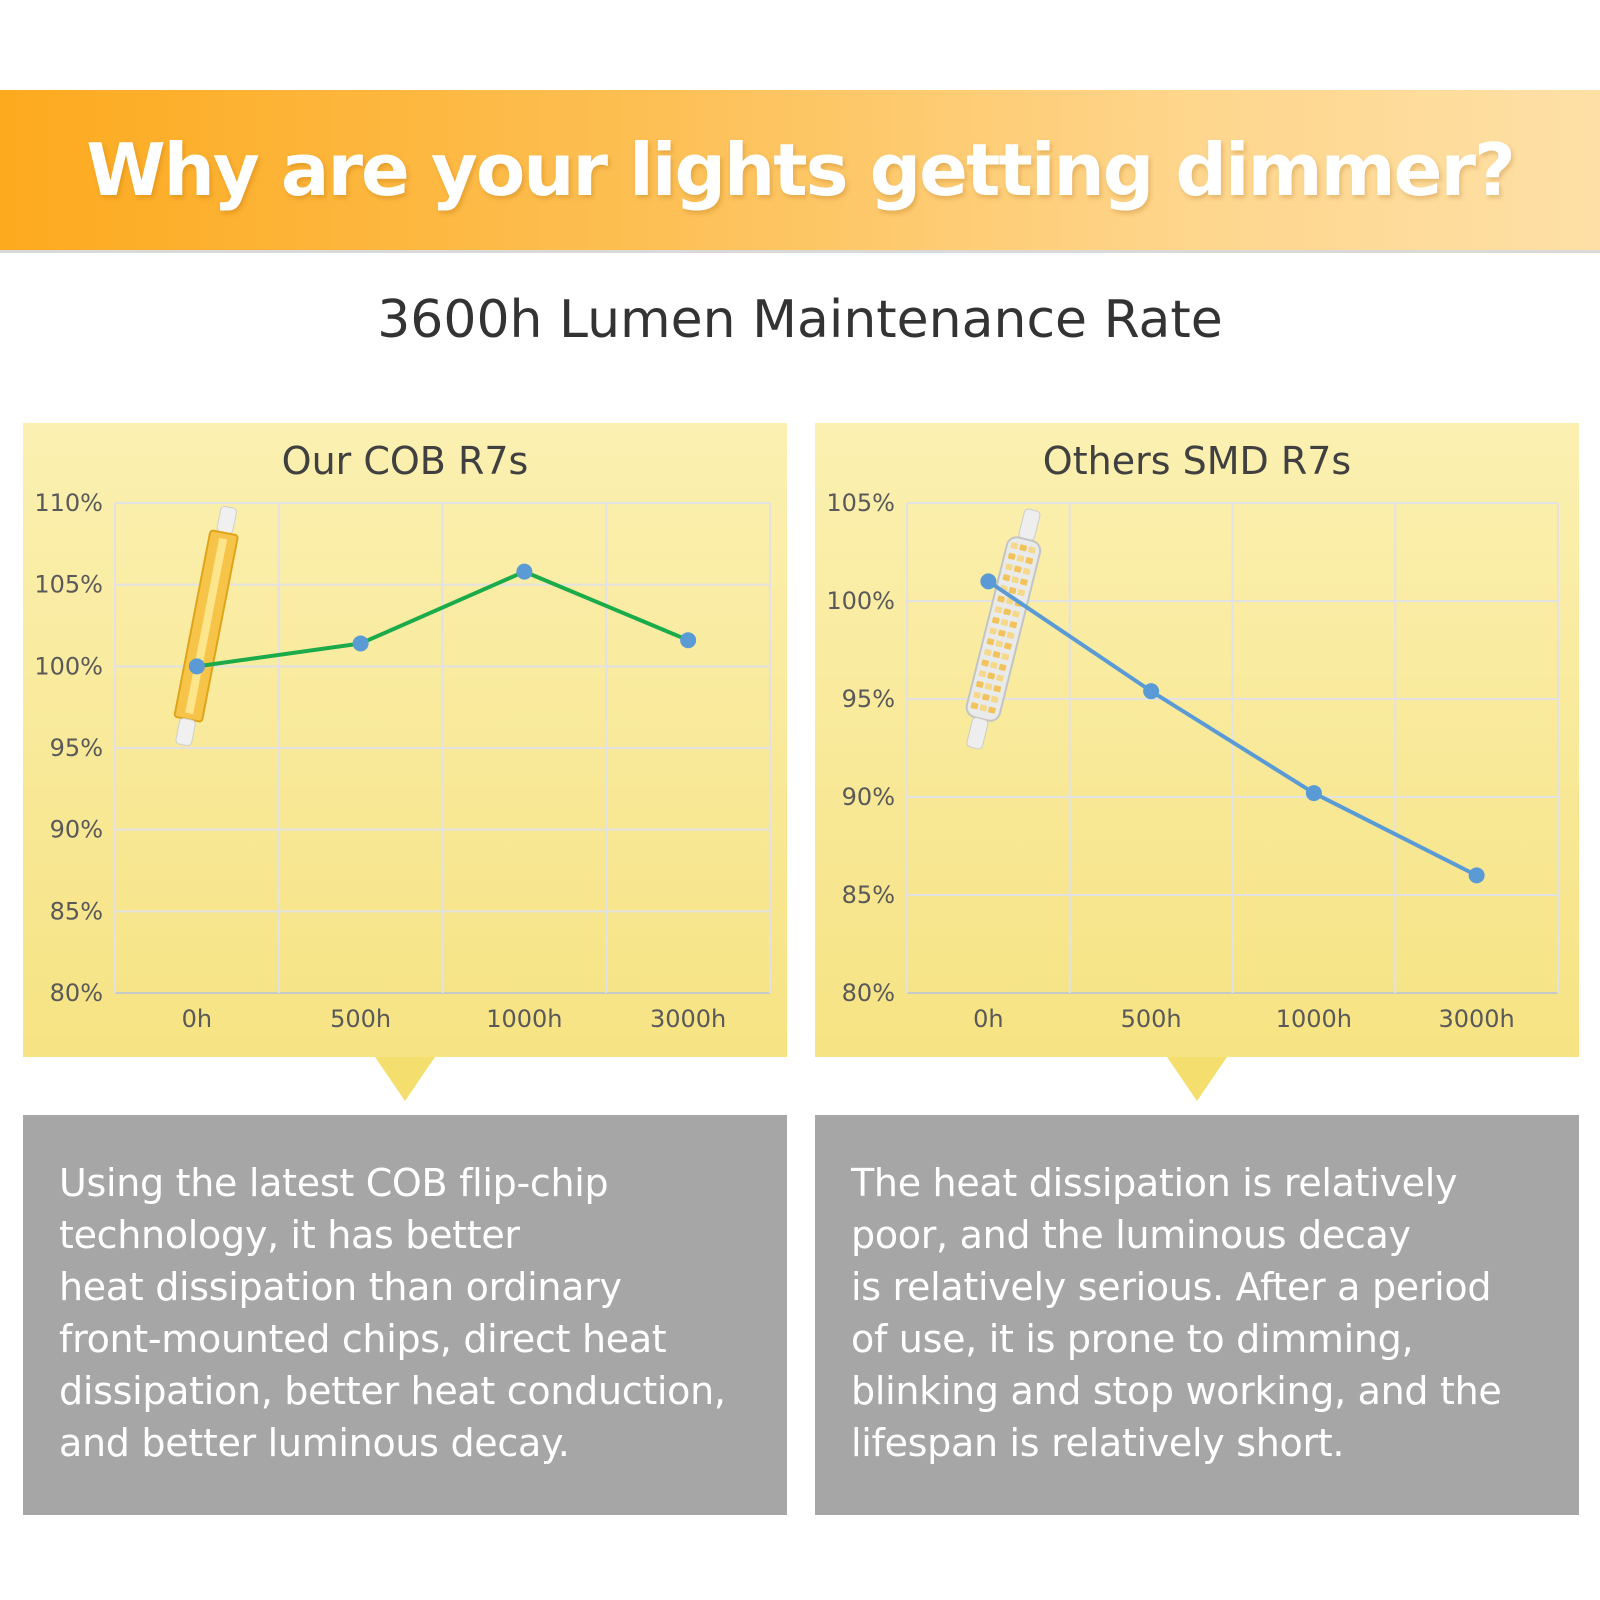 The height and width of the screenshot is (1600, 1600). What do you see at coordinates (1171, 1287) in the screenshot?
I see `description-line: is relatively serious. After a period` at bounding box center [1171, 1287].